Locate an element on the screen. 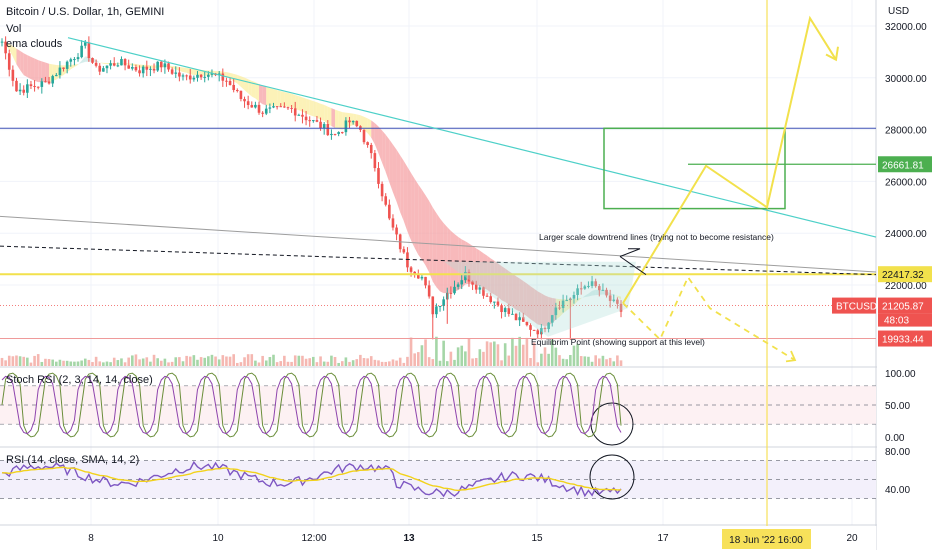  price-tick-label: 30000.00 is located at coordinates (906, 79).